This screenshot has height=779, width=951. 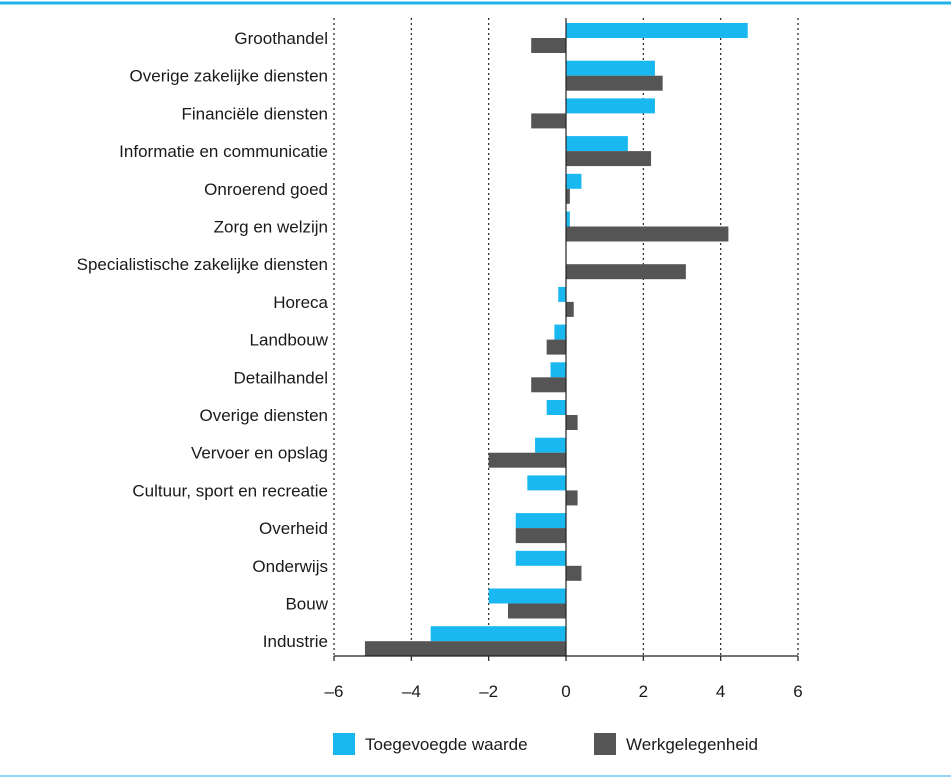 I want to click on category-label: Specialistische zakelijke diensten, so click(x=202, y=264).